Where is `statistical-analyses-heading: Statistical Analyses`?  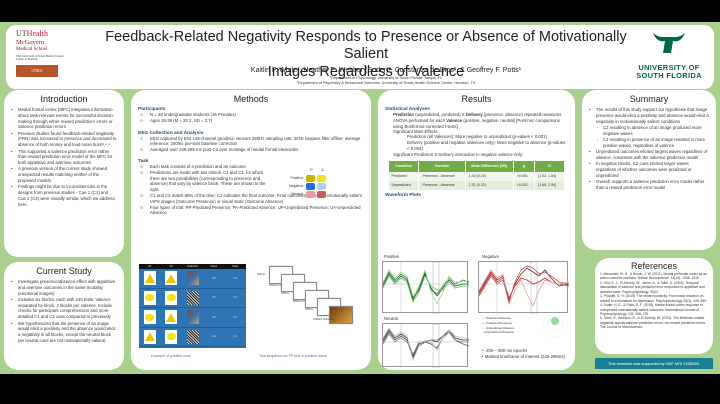 statistical-analyses-heading: Statistical Analyses is located at coordinates (407, 109).